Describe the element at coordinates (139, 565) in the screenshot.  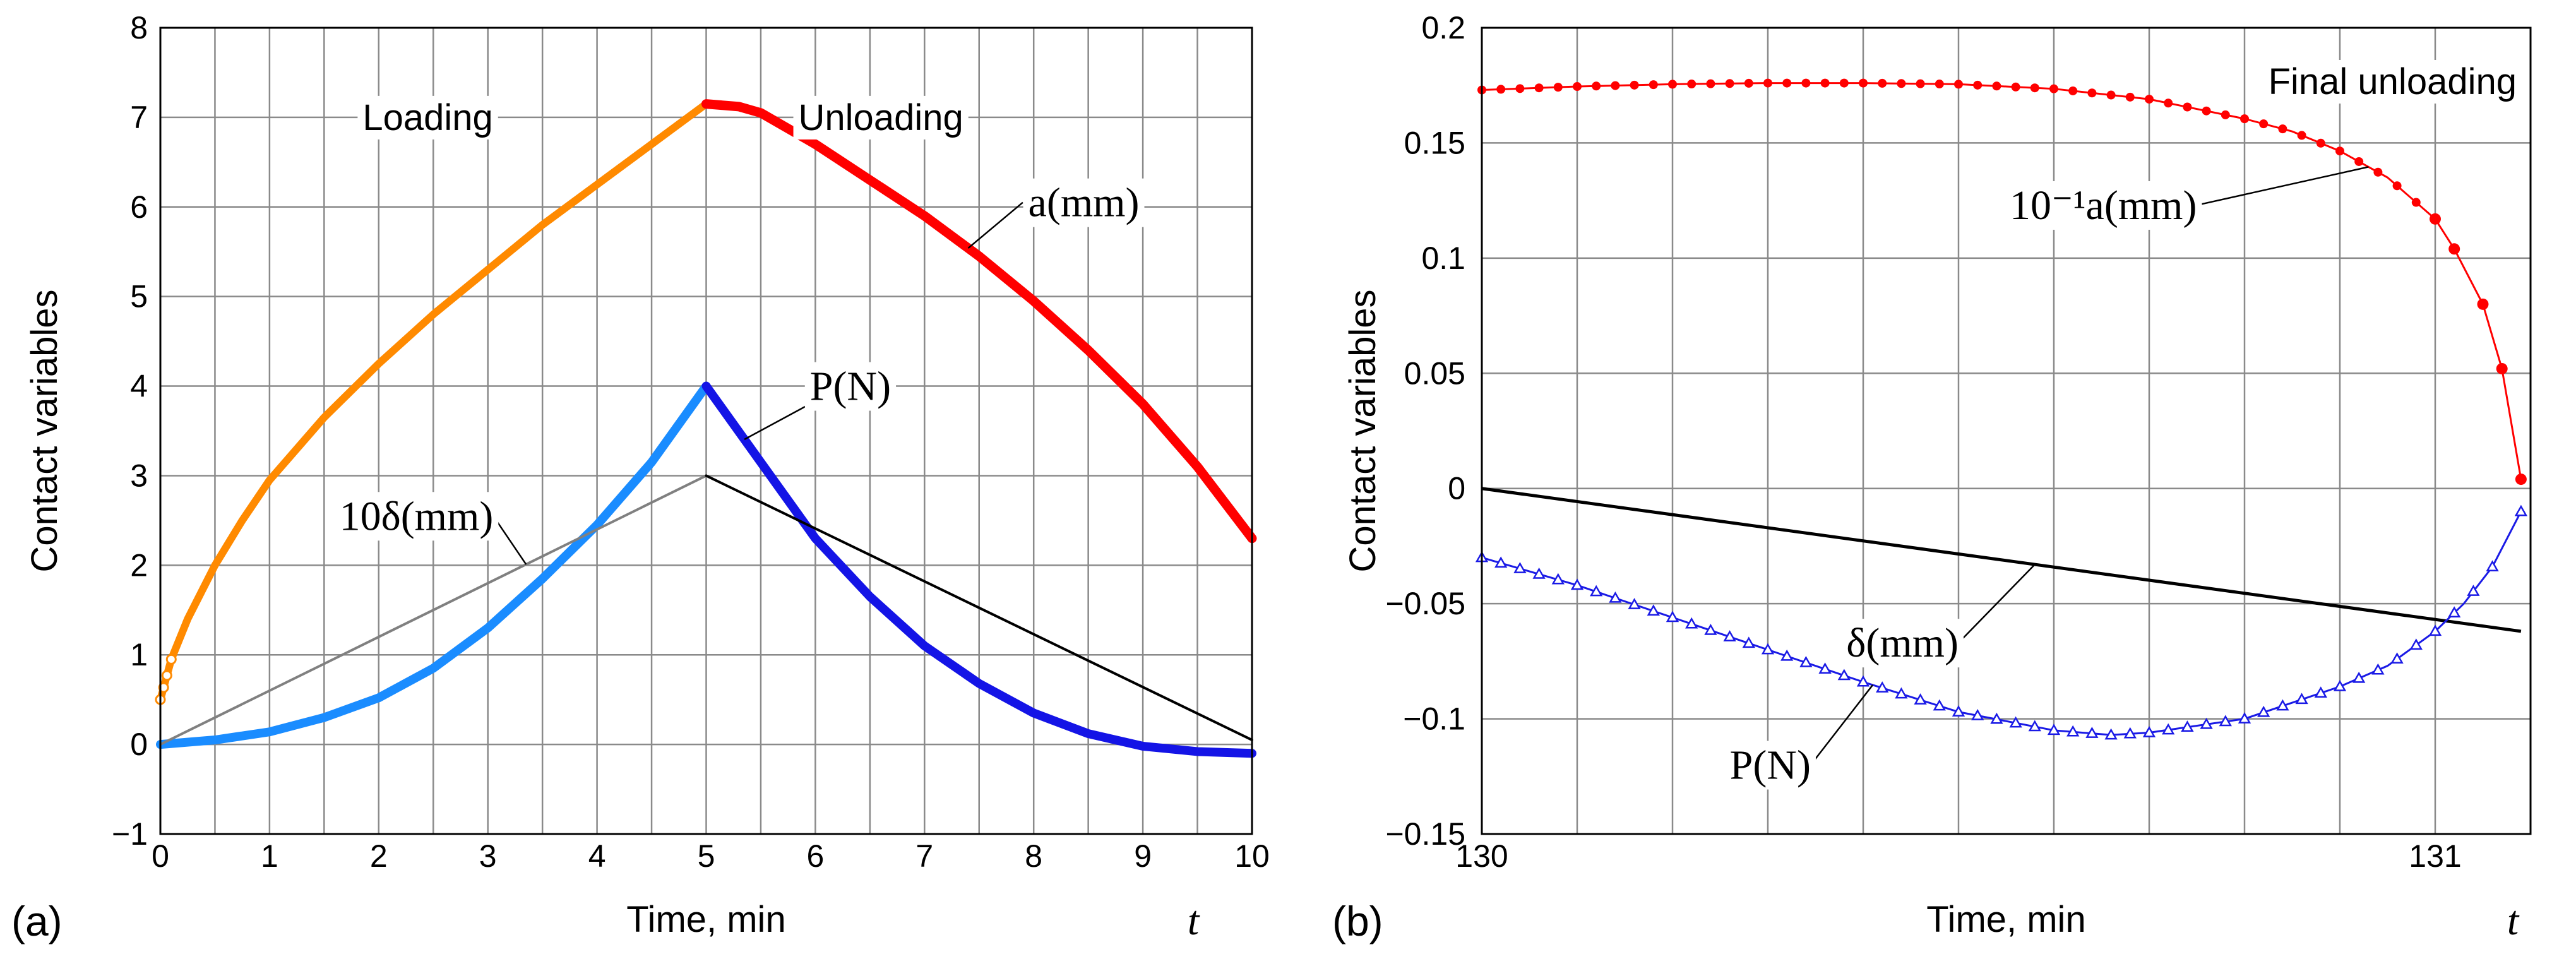
I see `panel-a-y-tick-label: 2` at that location.